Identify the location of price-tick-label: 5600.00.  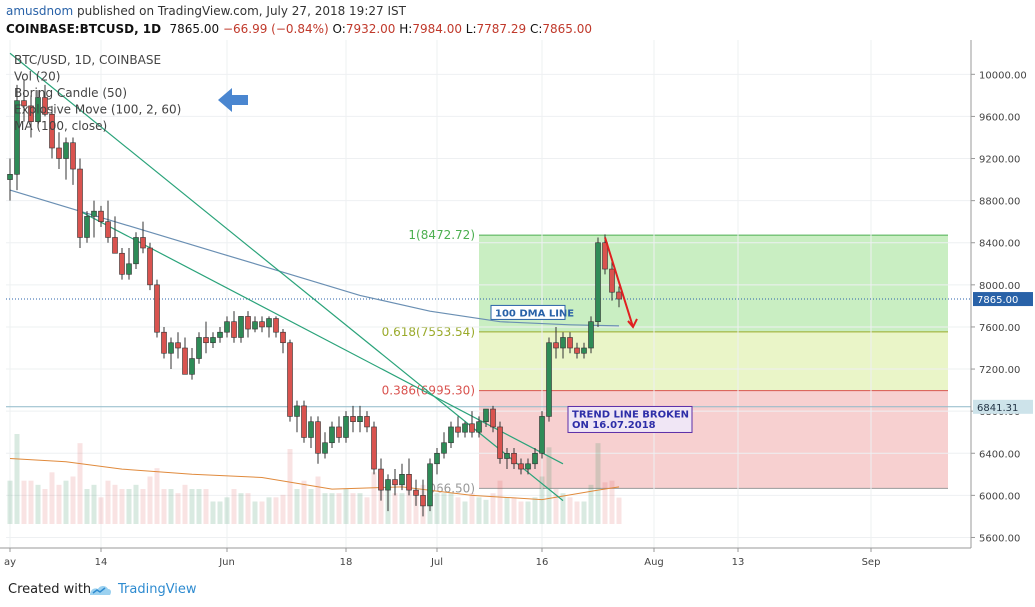
(999, 538).